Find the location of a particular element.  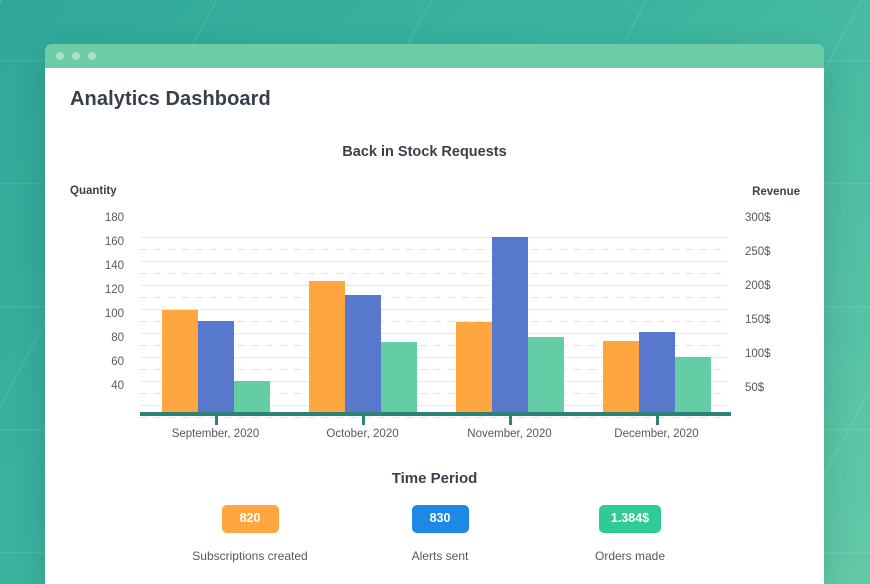

metric-item: 820 Subscriptions created is located at coordinates (250, 534).